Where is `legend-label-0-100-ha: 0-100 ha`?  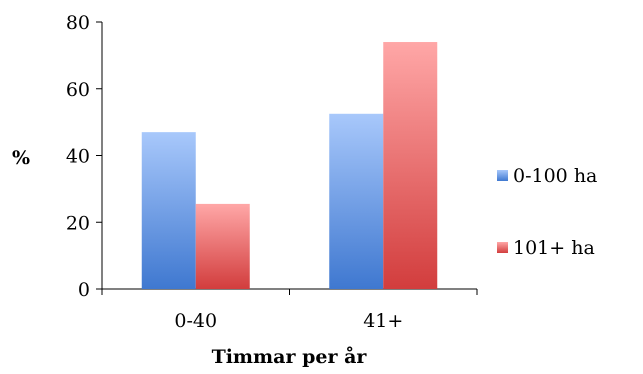
legend-label-0-100-ha: 0-100 ha is located at coordinates (555, 176).